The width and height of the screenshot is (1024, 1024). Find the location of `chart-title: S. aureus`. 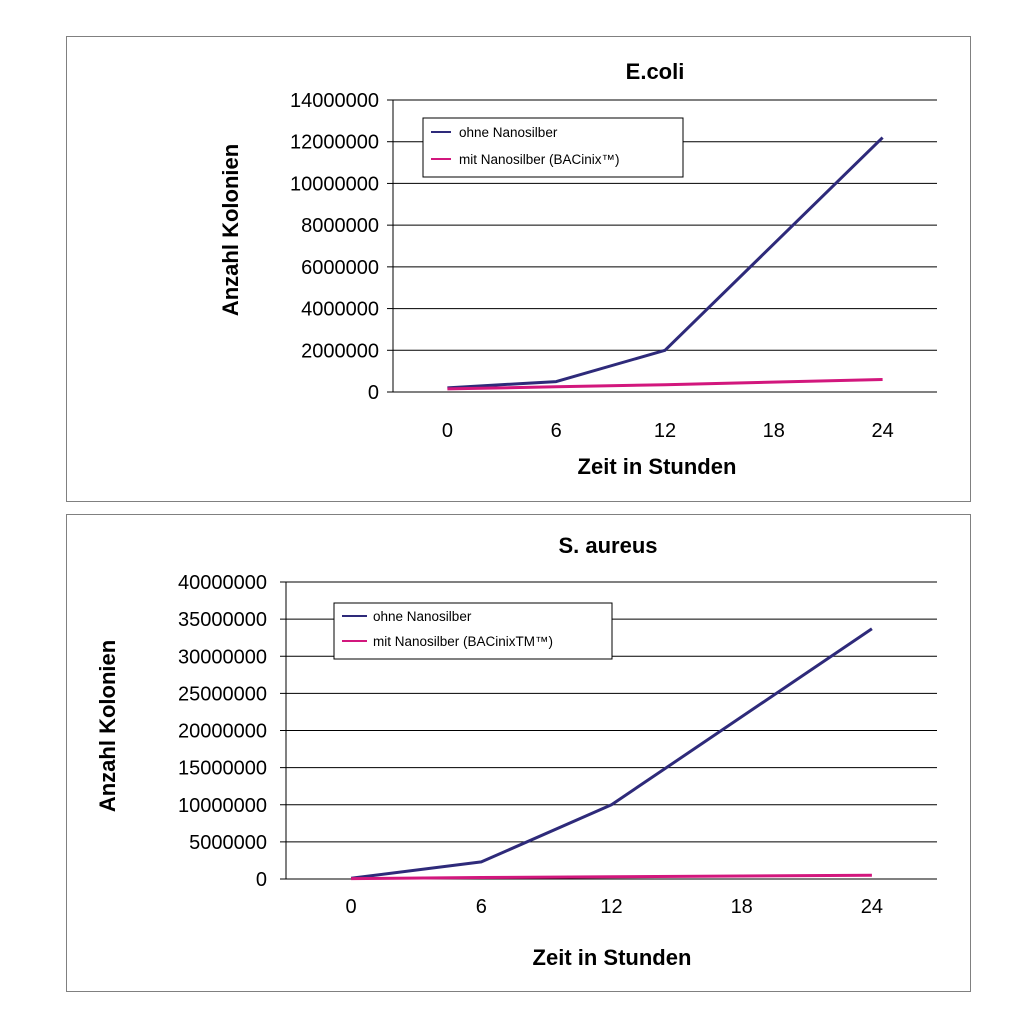

chart-title: S. aureus is located at coordinates (607, 545).